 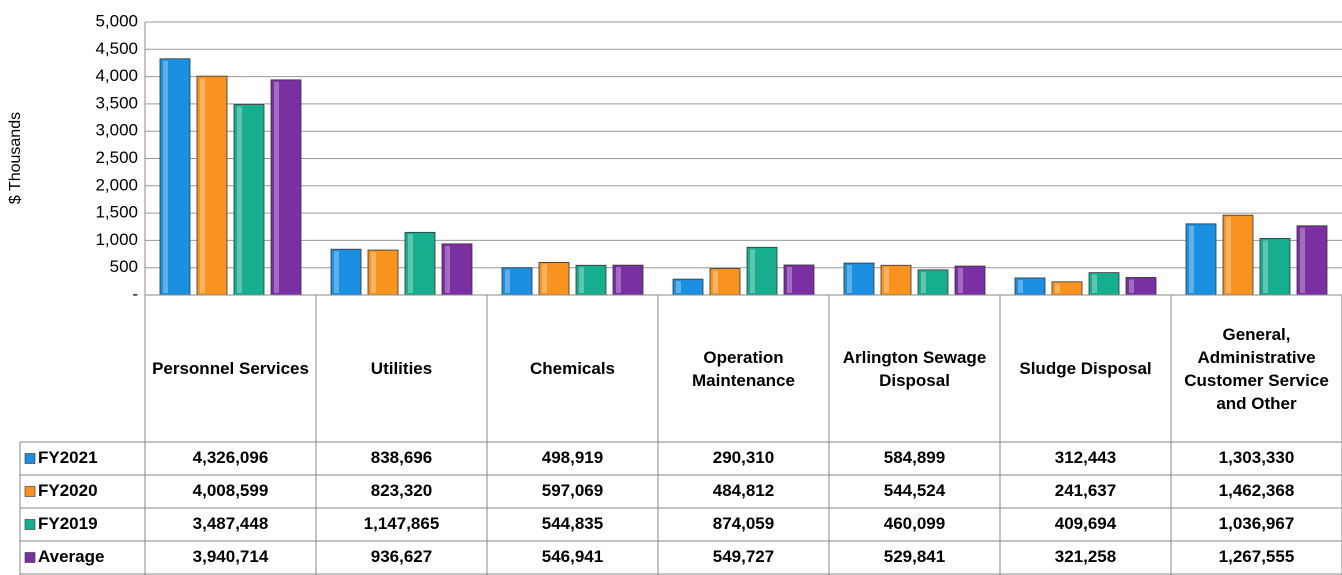 What do you see at coordinates (231, 556) in the screenshot?
I see `data-label: 3,940,714` at bounding box center [231, 556].